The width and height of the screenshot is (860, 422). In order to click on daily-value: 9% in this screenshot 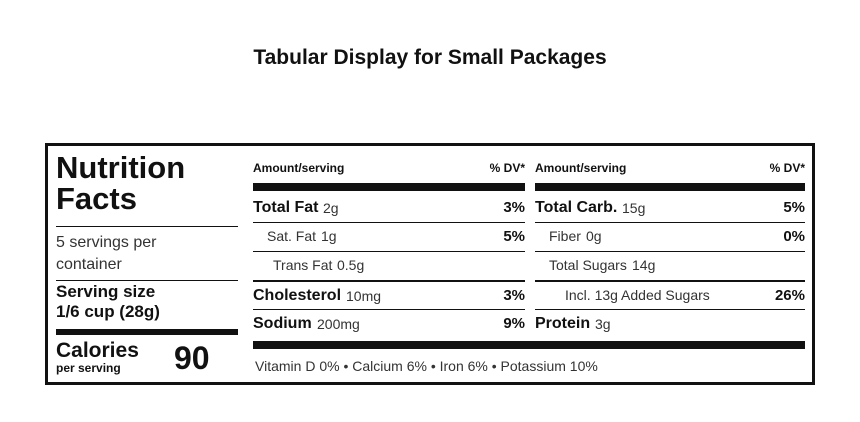, I will do `click(514, 323)`.